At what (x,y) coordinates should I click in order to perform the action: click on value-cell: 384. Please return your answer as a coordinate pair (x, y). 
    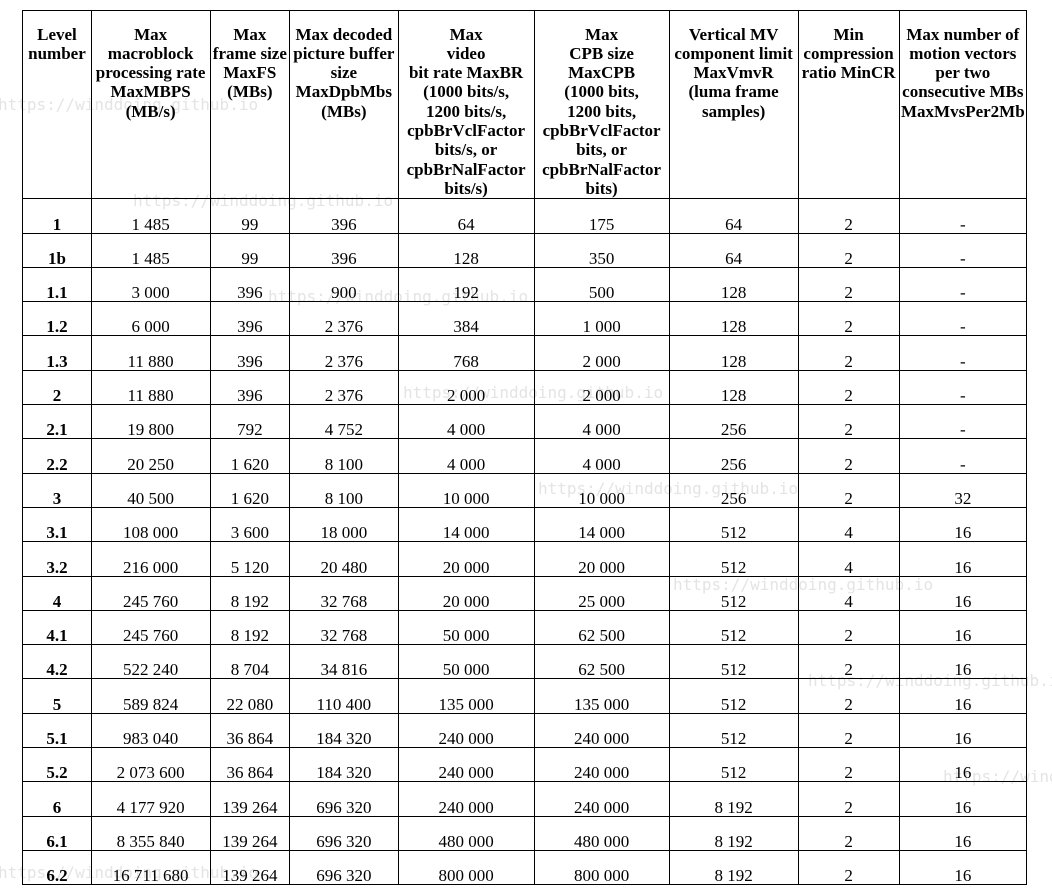
    Looking at the image, I should click on (466, 319).